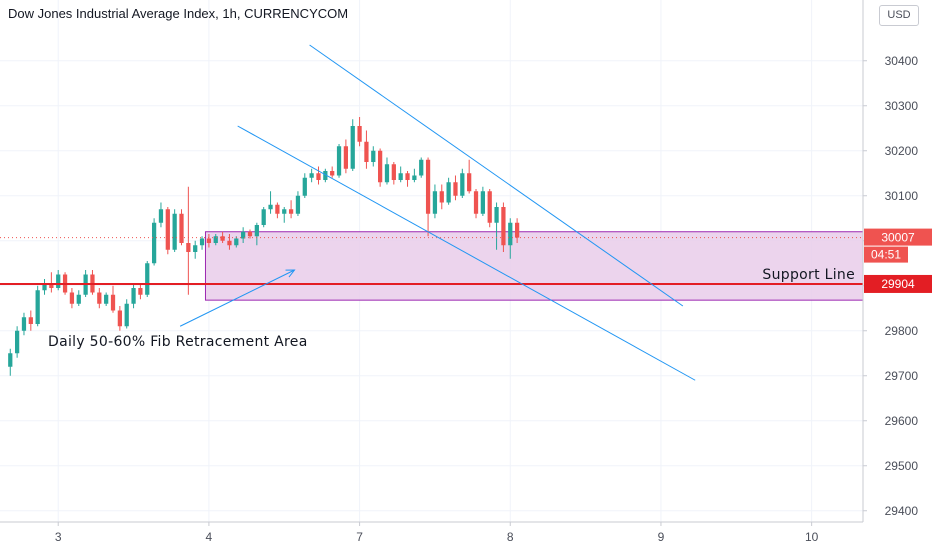 The height and width of the screenshot is (550, 932). I want to click on y-tick-label: 29400, so click(902, 511).